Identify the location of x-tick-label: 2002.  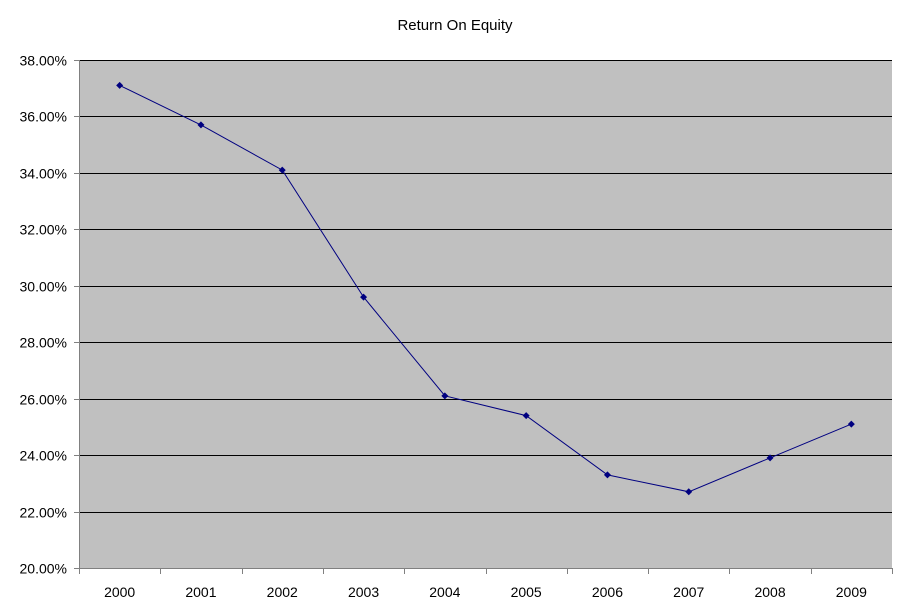
(282, 592).